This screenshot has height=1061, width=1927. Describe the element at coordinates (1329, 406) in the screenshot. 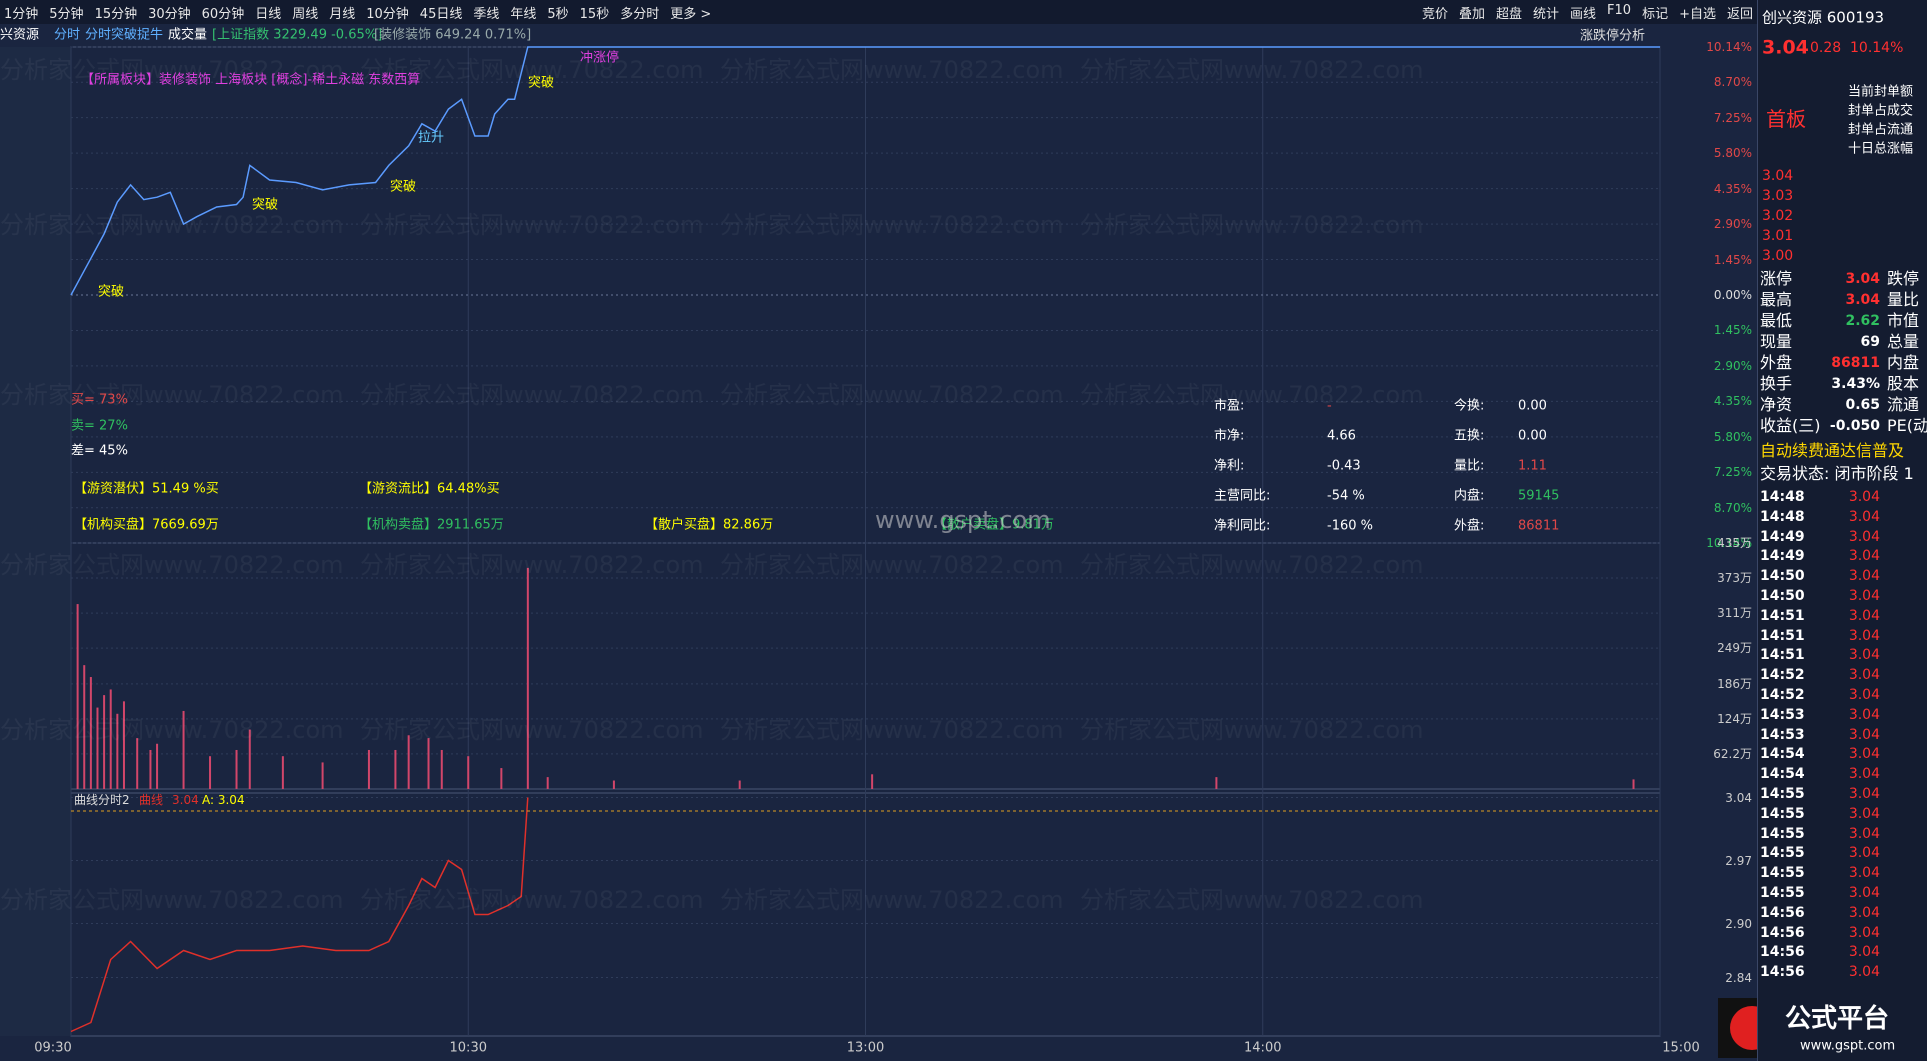

I see `fund-value: -` at that location.